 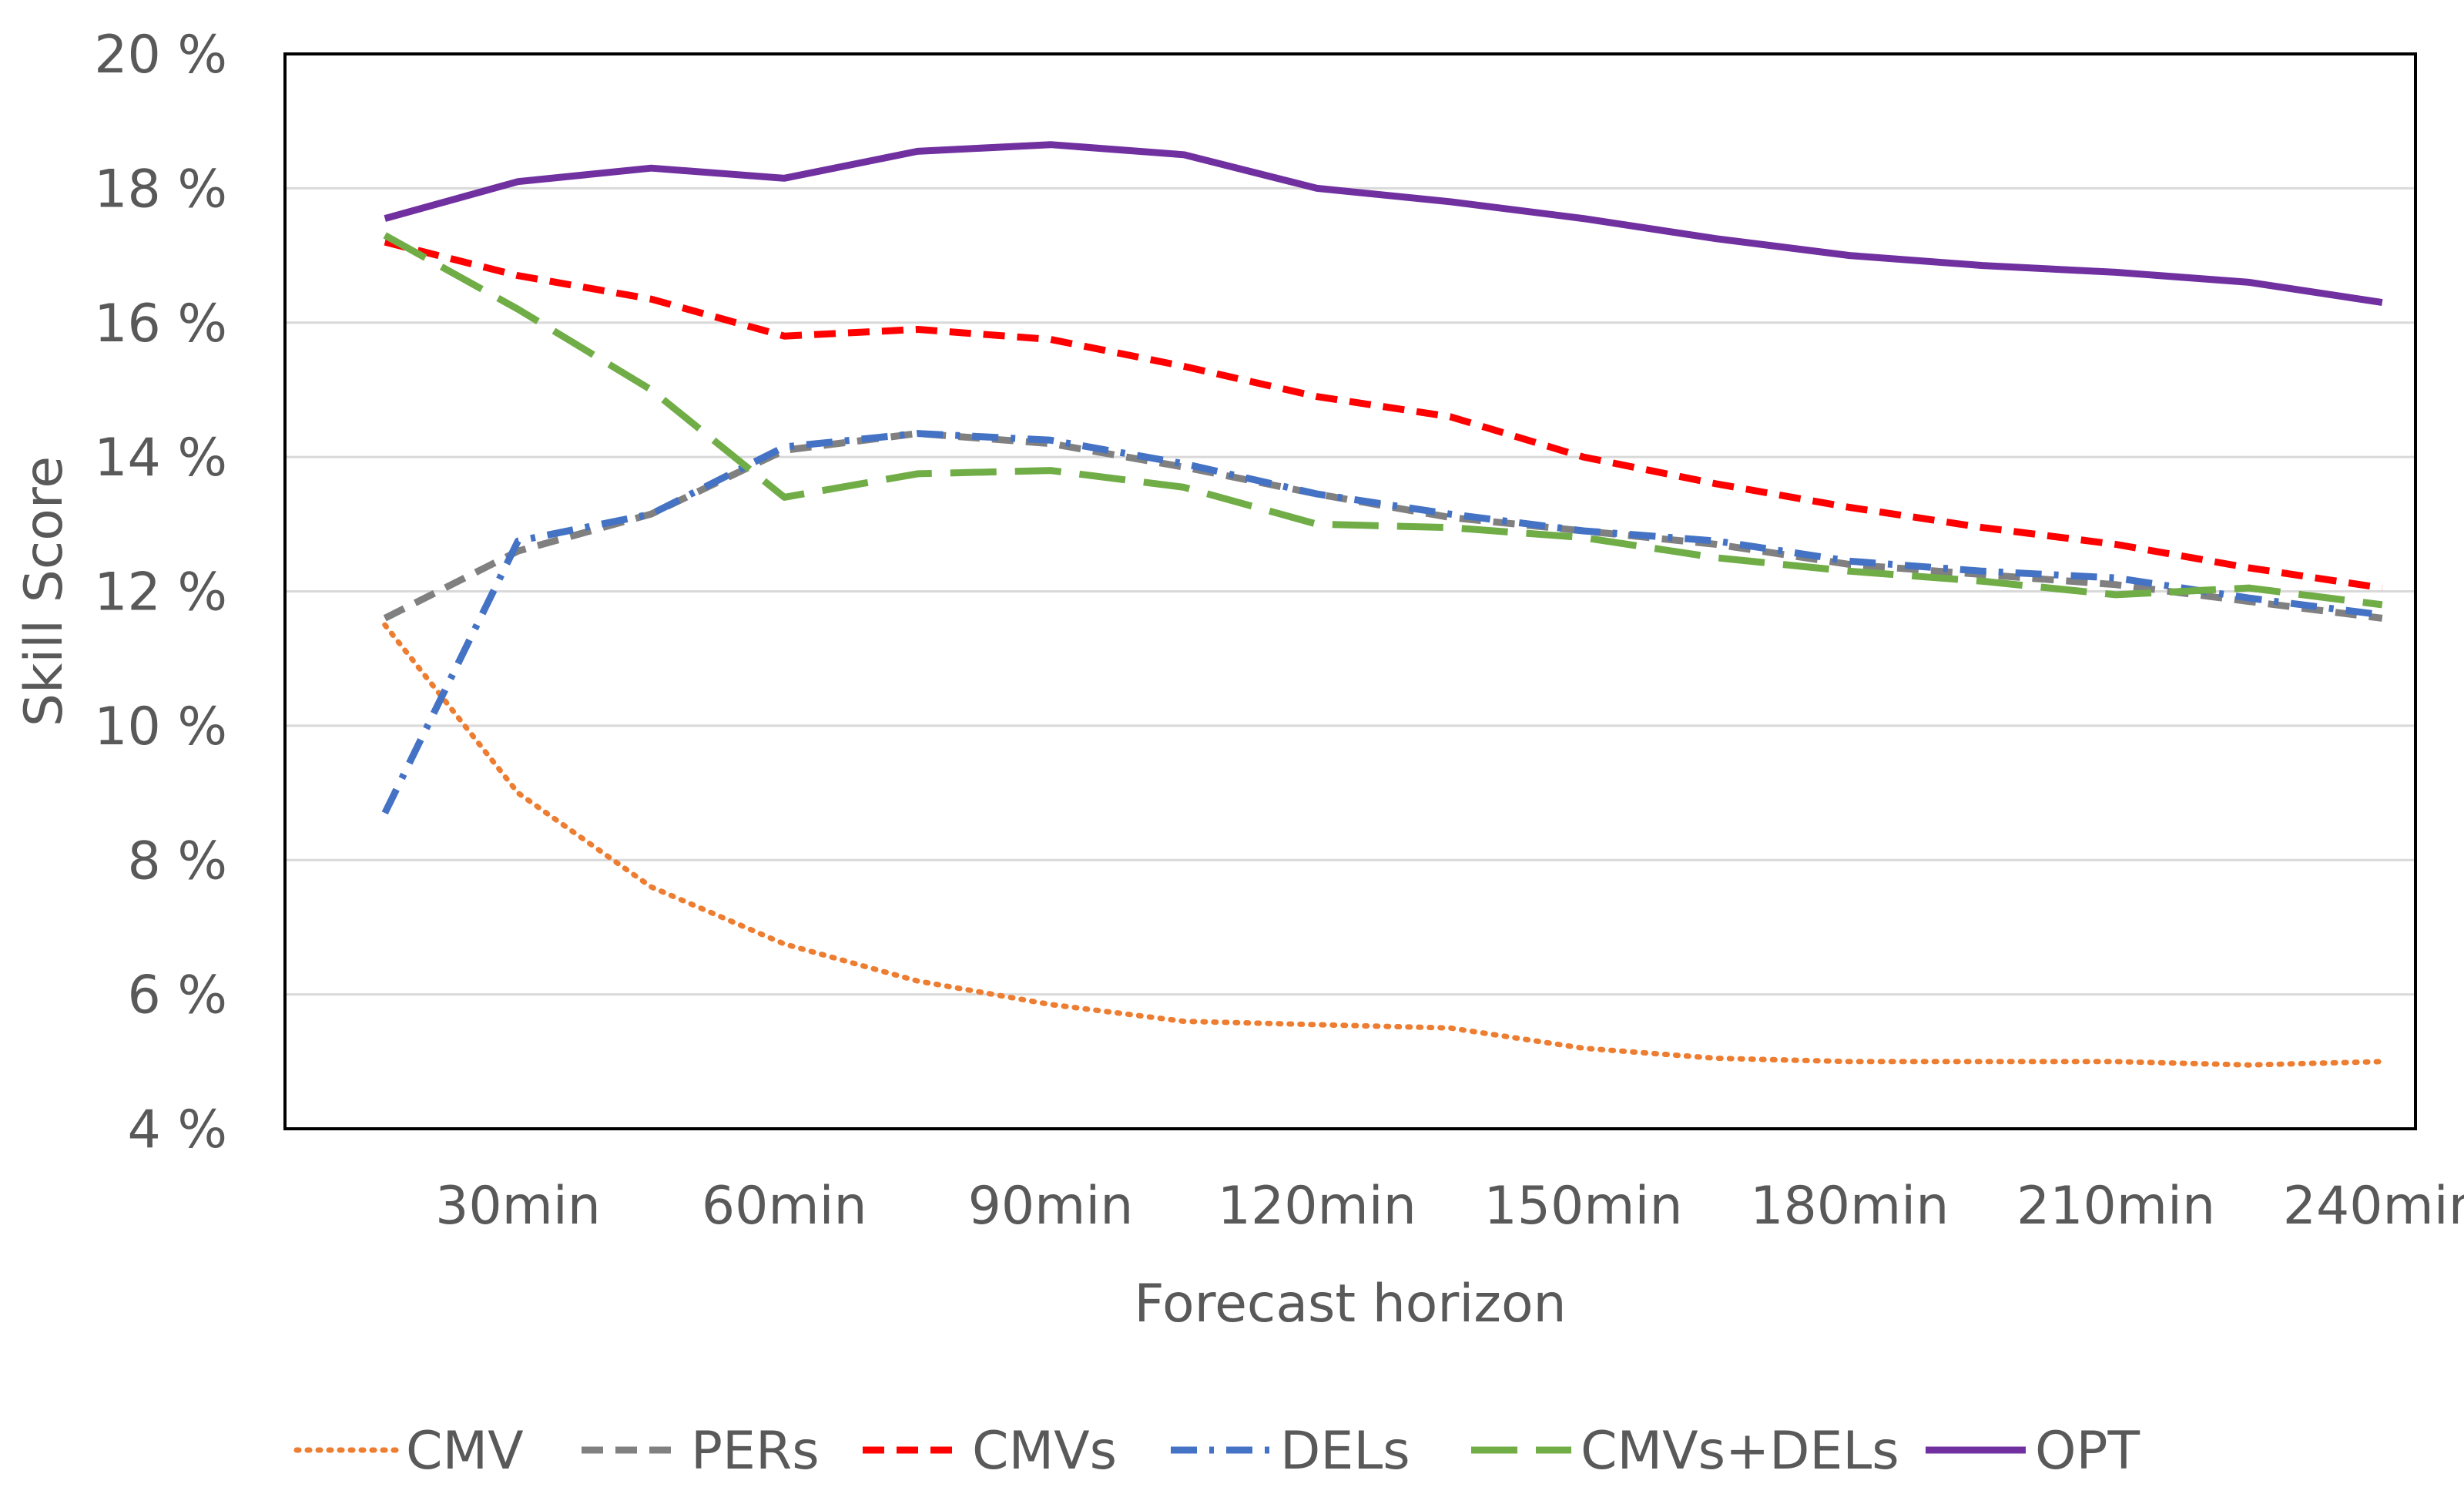 What do you see at coordinates (178, 861) in the screenshot?
I see `y-tick-label: 8 %` at bounding box center [178, 861].